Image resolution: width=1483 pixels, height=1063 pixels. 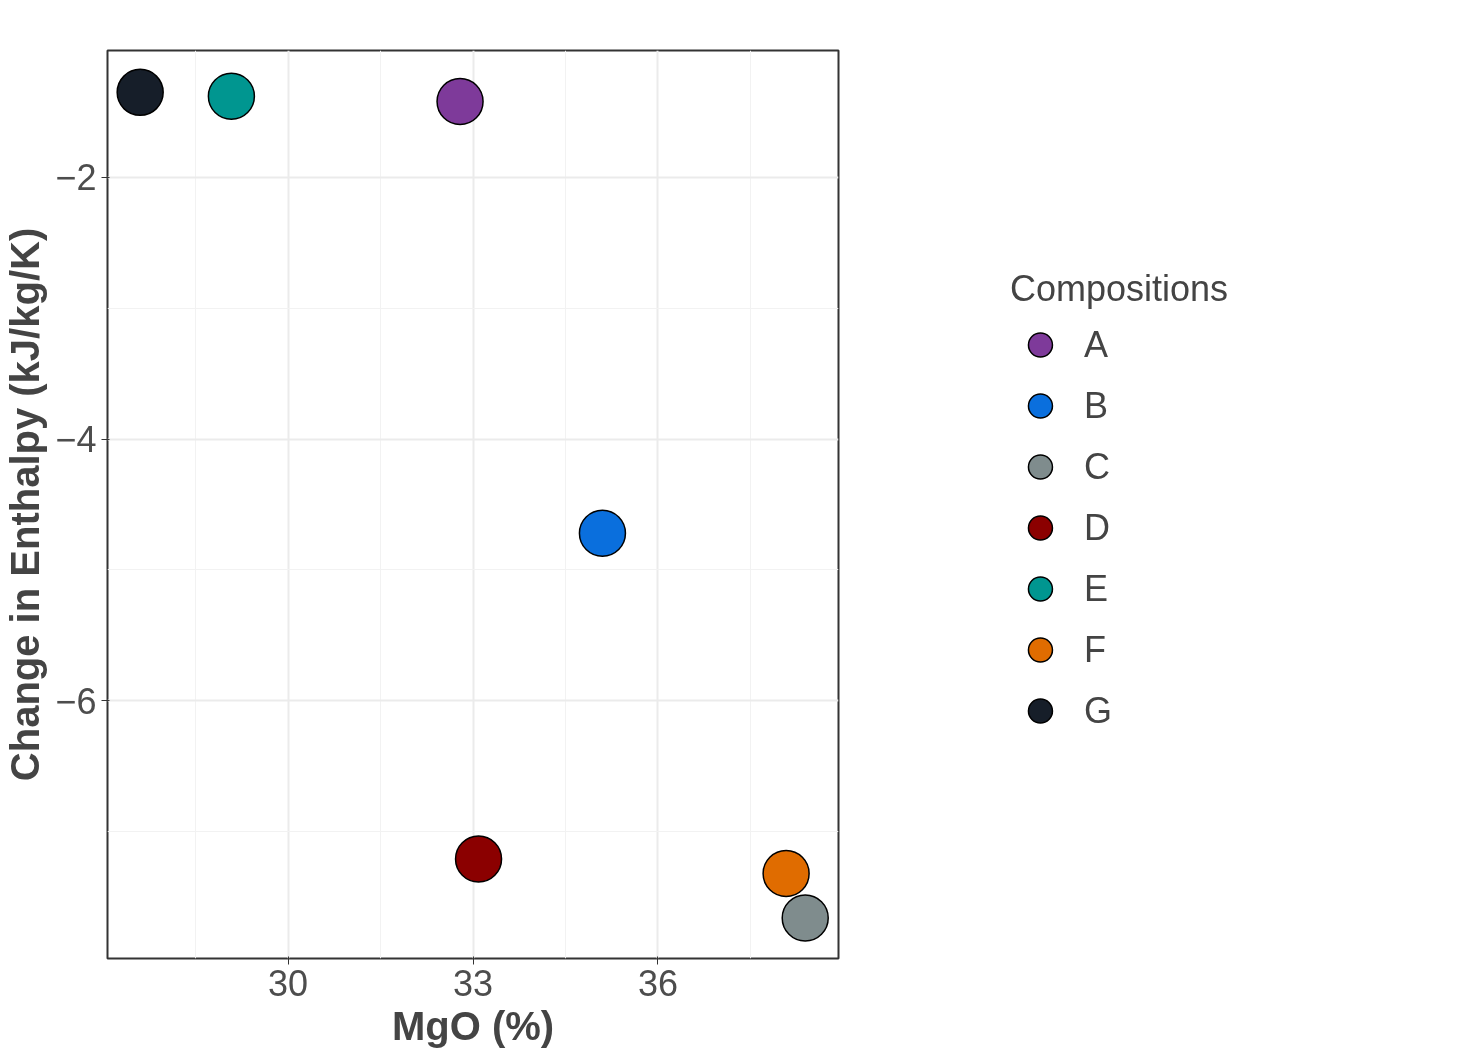 I want to click on y-axis-title: Change in Enthalpy (kJ/kg/K), so click(x=25, y=504).